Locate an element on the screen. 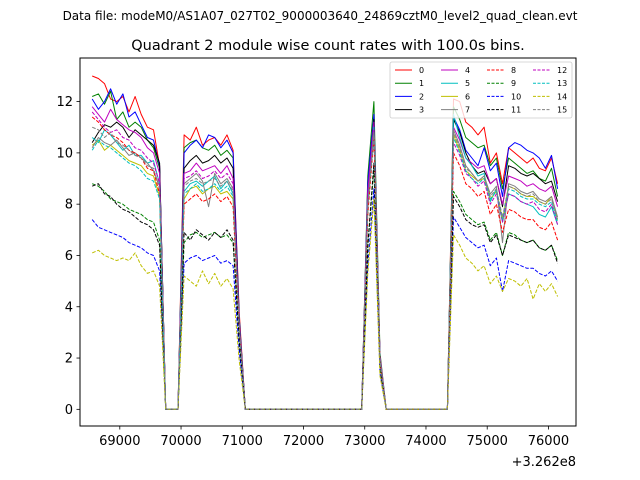 Image resolution: width=640 pixels, height=480 pixels. y-tick-label: 12 is located at coordinates (64, 102).